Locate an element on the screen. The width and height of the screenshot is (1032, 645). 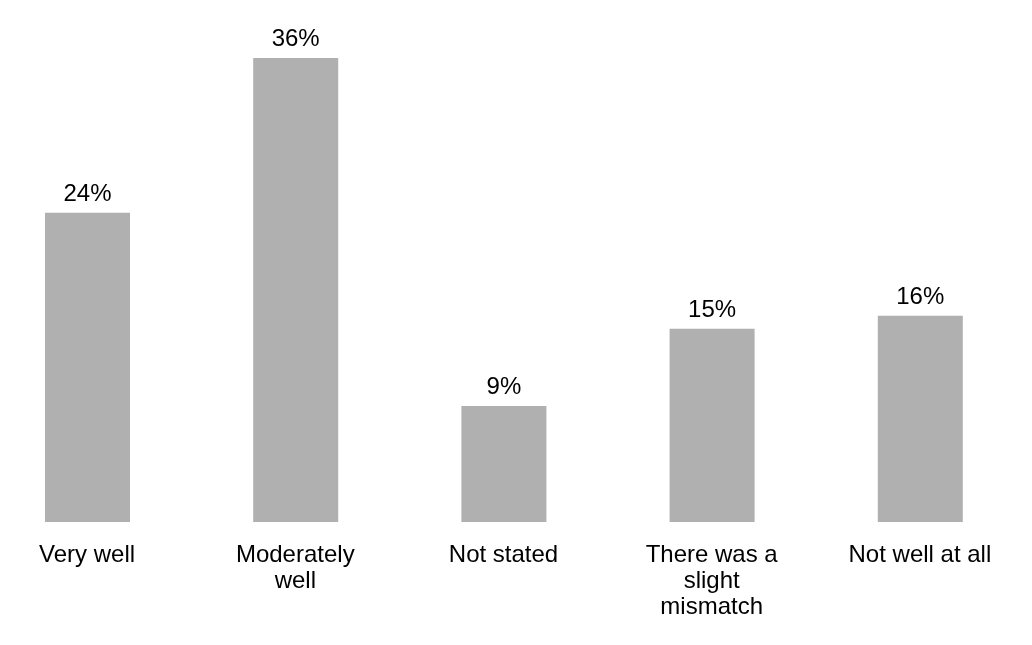
x-tick-label: Very well is located at coordinates (87, 553).